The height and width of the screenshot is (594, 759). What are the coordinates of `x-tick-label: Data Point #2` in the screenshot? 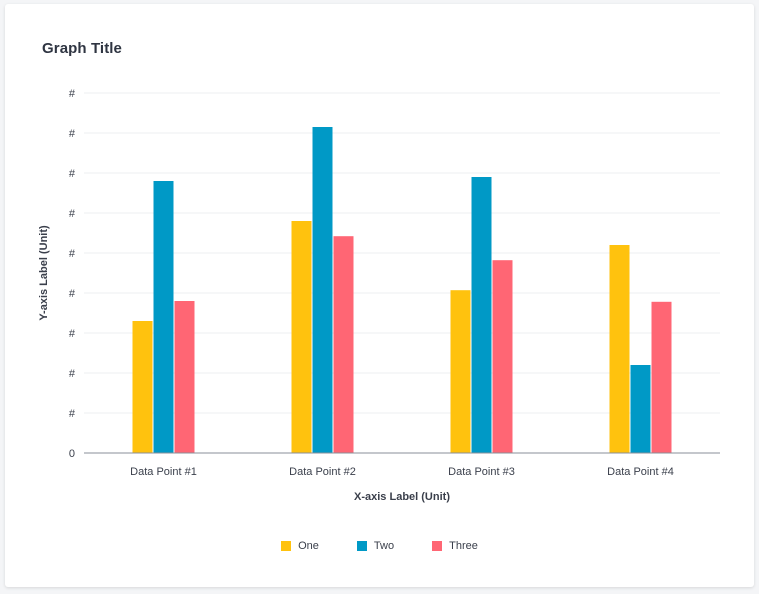 It's located at (322, 472).